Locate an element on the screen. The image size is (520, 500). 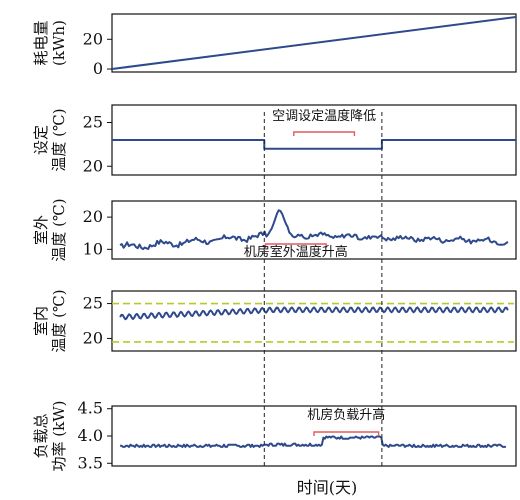
y-tick-label: 0 is located at coordinates (98, 68).